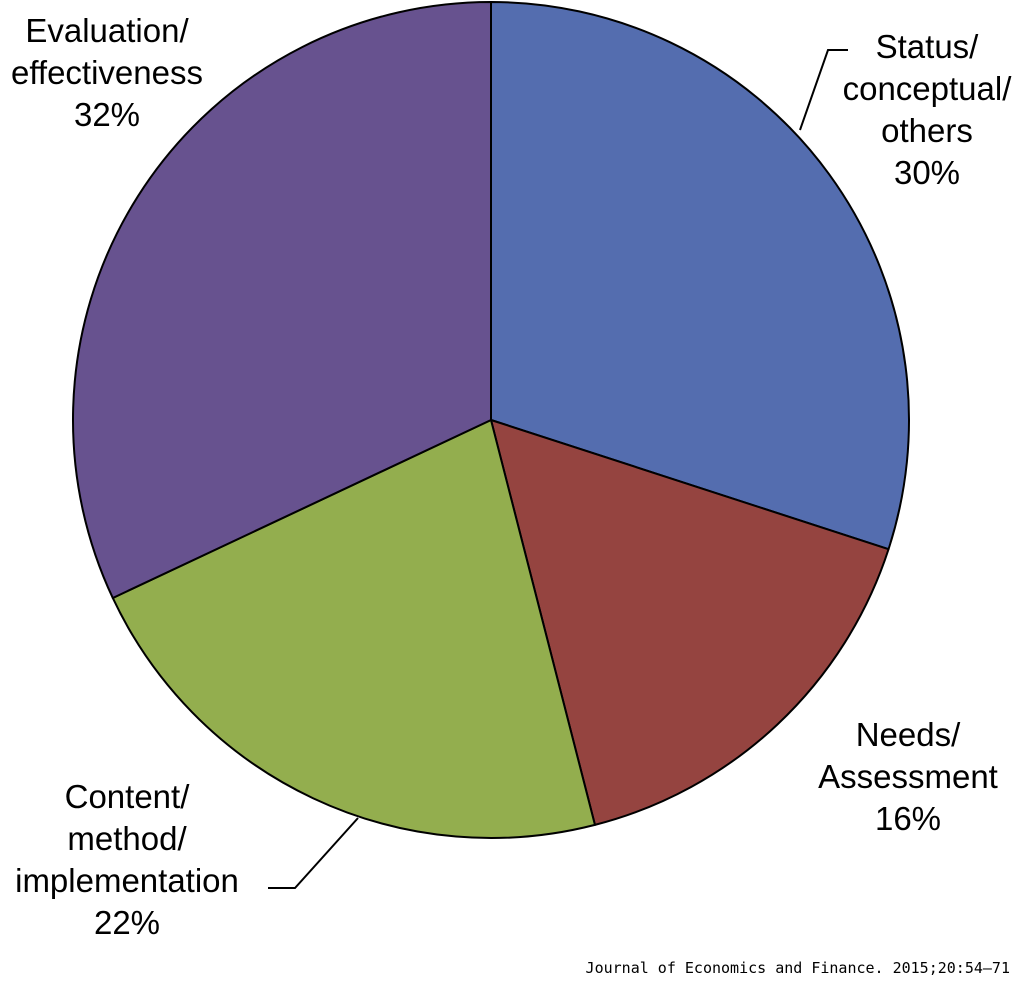 The width and height of the screenshot is (1024, 989). What do you see at coordinates (128, 796) in the screenshot?
I see `slice-label-line: Content/` at bounding box center [128, 796].